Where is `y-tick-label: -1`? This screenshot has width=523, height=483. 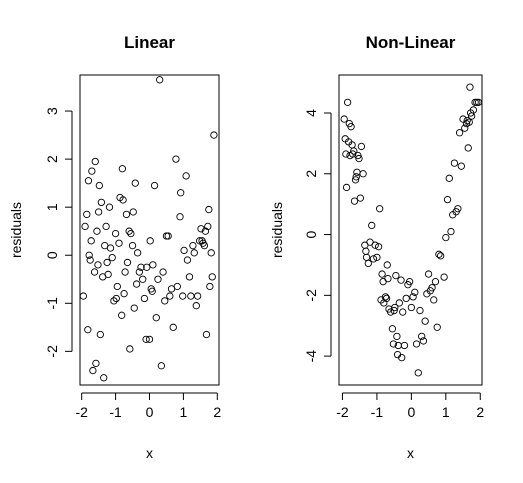 y-tick-label: -1 is located at coordinates (52, 303).